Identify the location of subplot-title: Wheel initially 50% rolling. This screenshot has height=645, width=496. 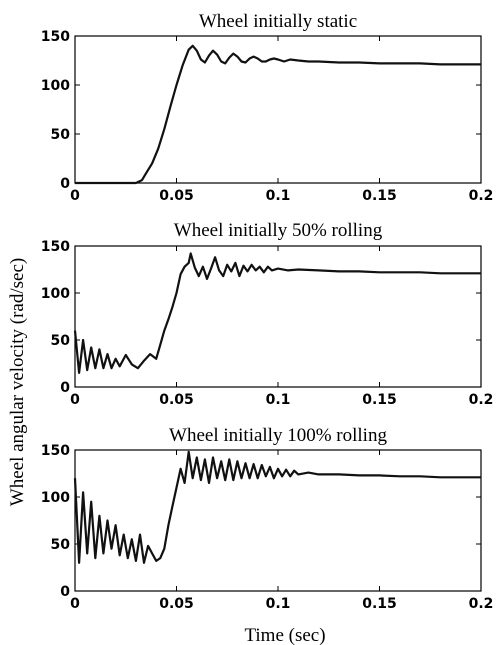
(278, 230).